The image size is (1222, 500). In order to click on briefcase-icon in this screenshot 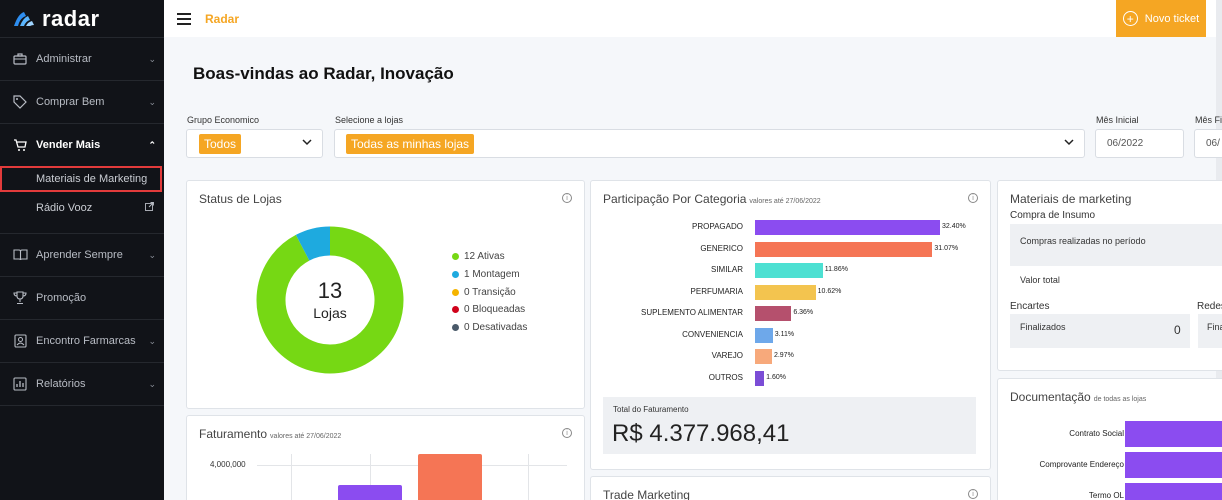, I will do `click(20, 59)`.